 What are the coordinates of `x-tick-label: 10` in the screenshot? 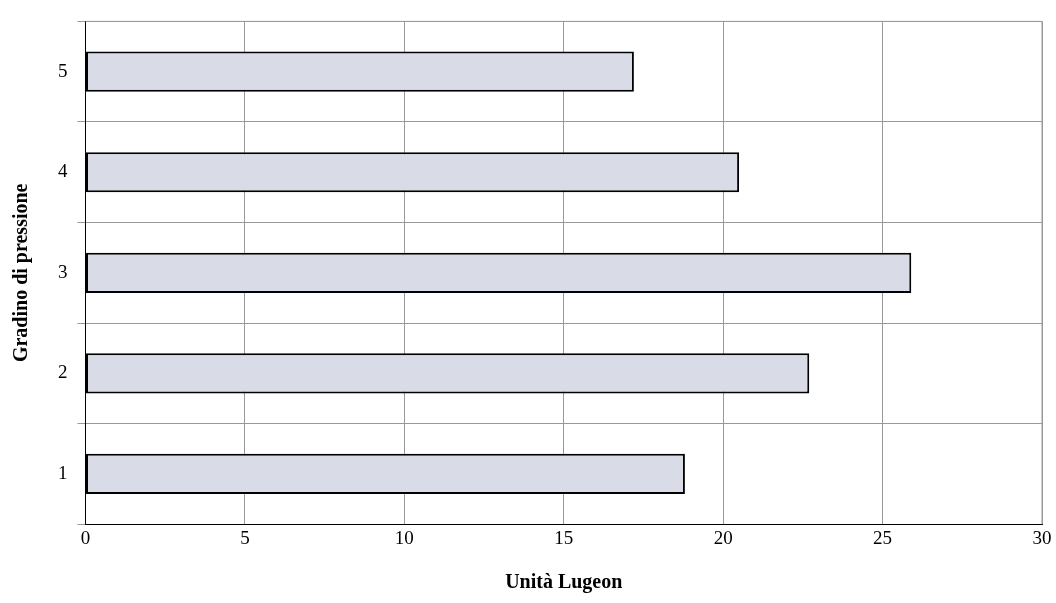 It's located at (404, 537).